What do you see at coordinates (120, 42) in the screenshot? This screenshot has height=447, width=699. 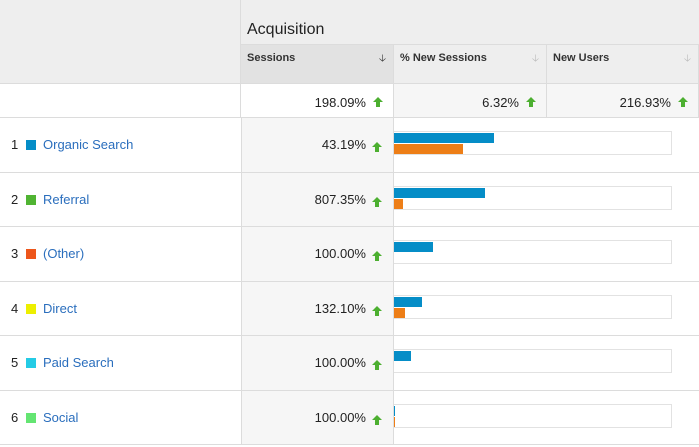 I see `header-spacer` at bounding box center [120, 42].